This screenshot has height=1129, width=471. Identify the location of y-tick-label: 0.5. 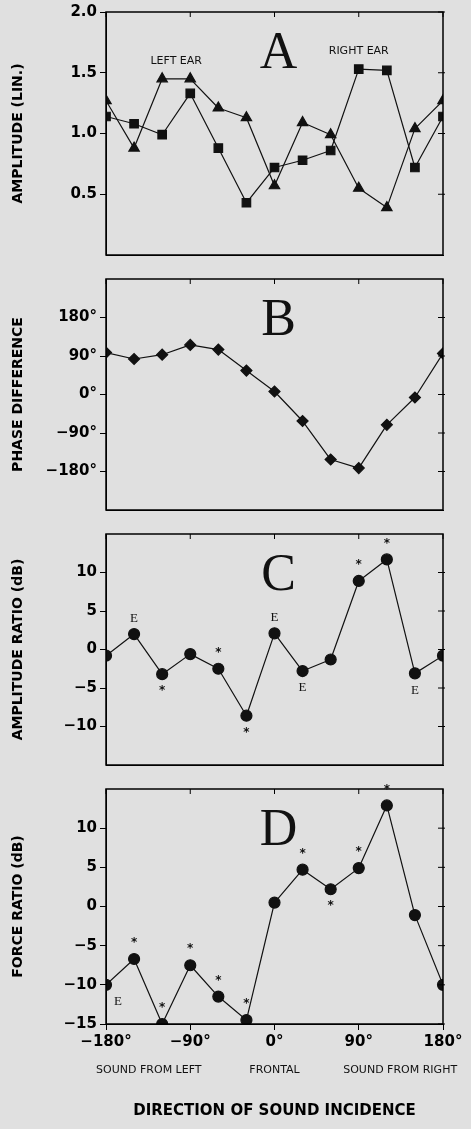
(83, 193).